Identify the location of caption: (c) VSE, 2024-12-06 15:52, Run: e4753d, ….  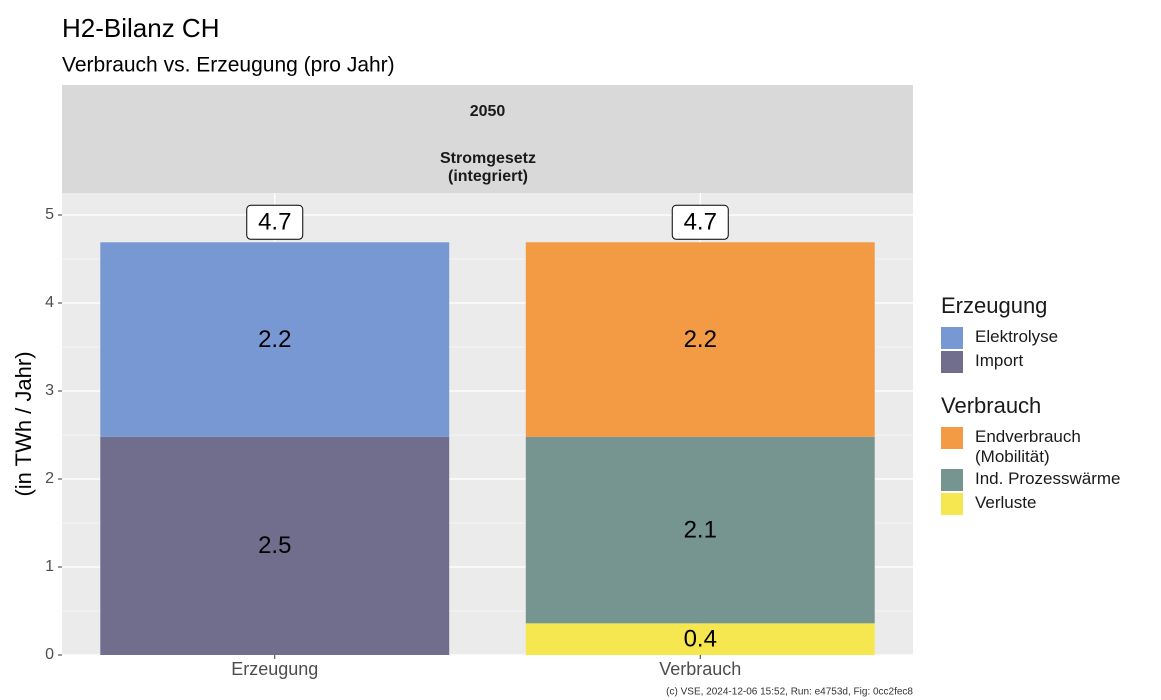
(789, 692).